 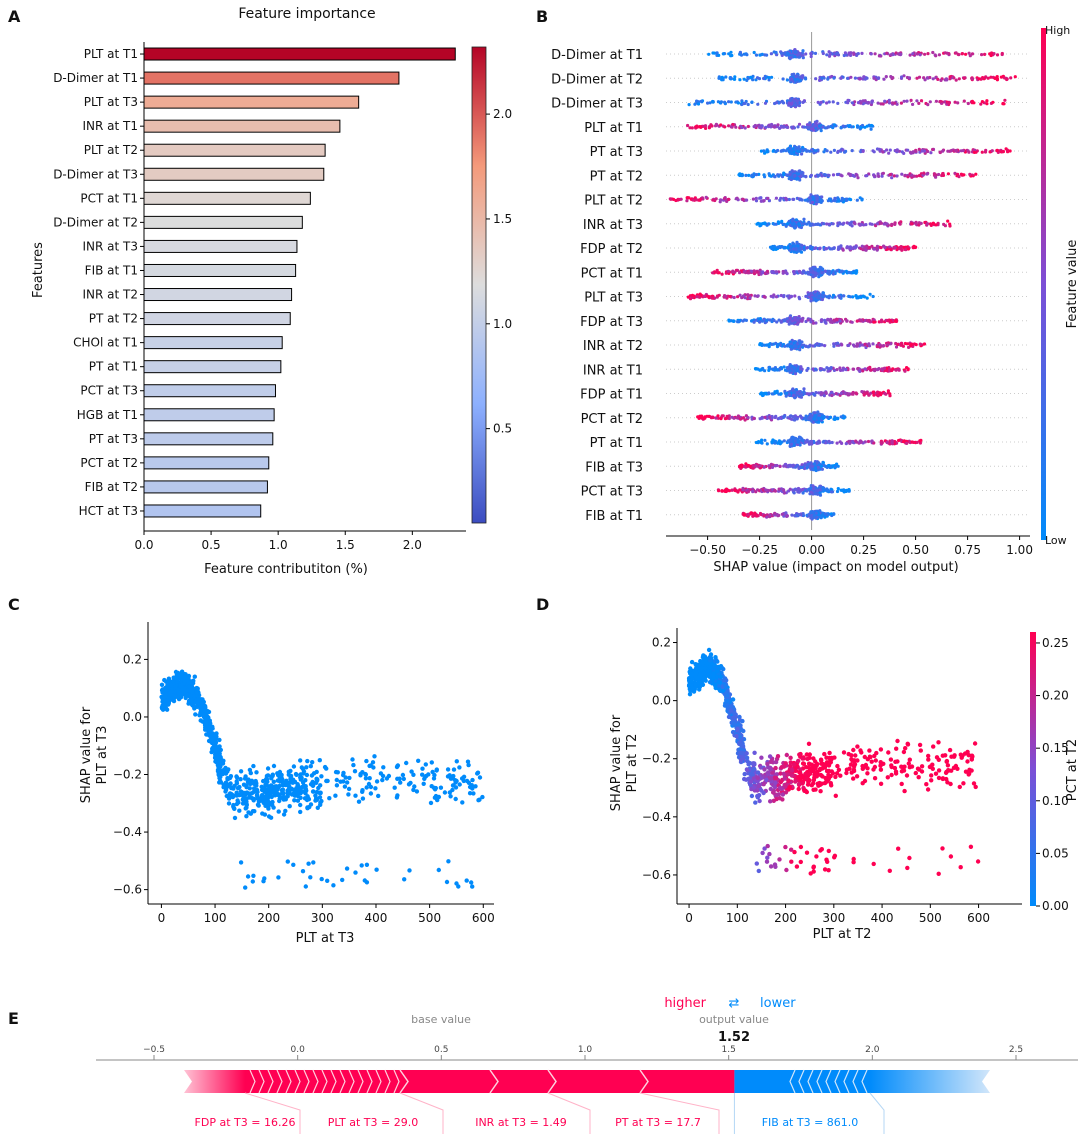 I want to click on chart-a-colorbar-label: 1.0, so click(x=502, y=324).